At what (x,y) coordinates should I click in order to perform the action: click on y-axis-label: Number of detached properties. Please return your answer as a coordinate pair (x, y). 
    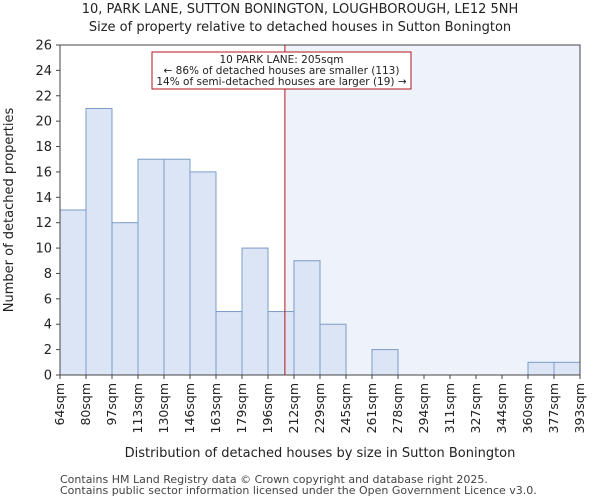
    Looking at the image, I should click on (9, 210).